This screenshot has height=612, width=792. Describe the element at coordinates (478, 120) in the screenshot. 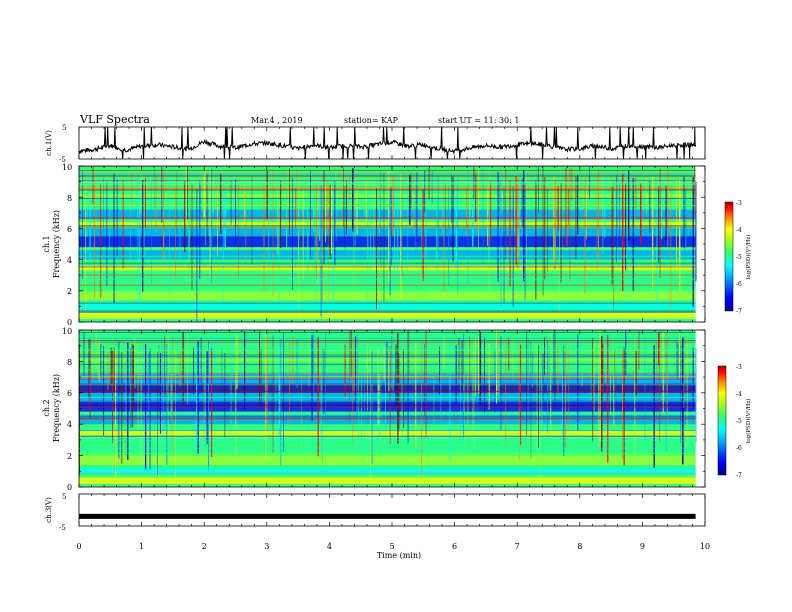

I see `start-ut-label: start UT = 11: 30: 1` at that location.